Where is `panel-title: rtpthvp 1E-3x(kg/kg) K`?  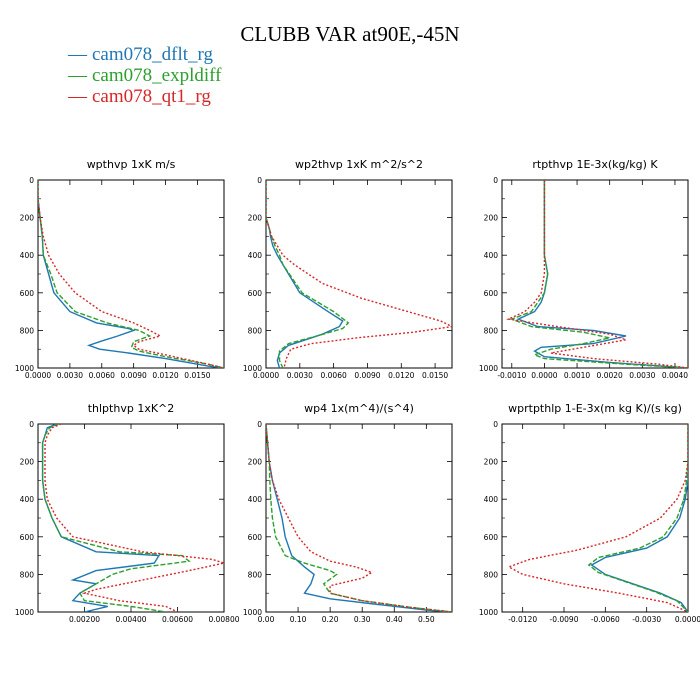 panel-title: rtpthvp 1E-3x(kg/kg) K is located at coordinates (595, 164).